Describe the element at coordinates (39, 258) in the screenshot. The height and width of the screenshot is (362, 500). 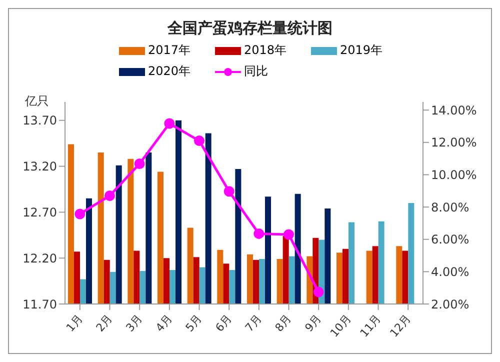
I see `y-tick-label: 12.20` at that location.